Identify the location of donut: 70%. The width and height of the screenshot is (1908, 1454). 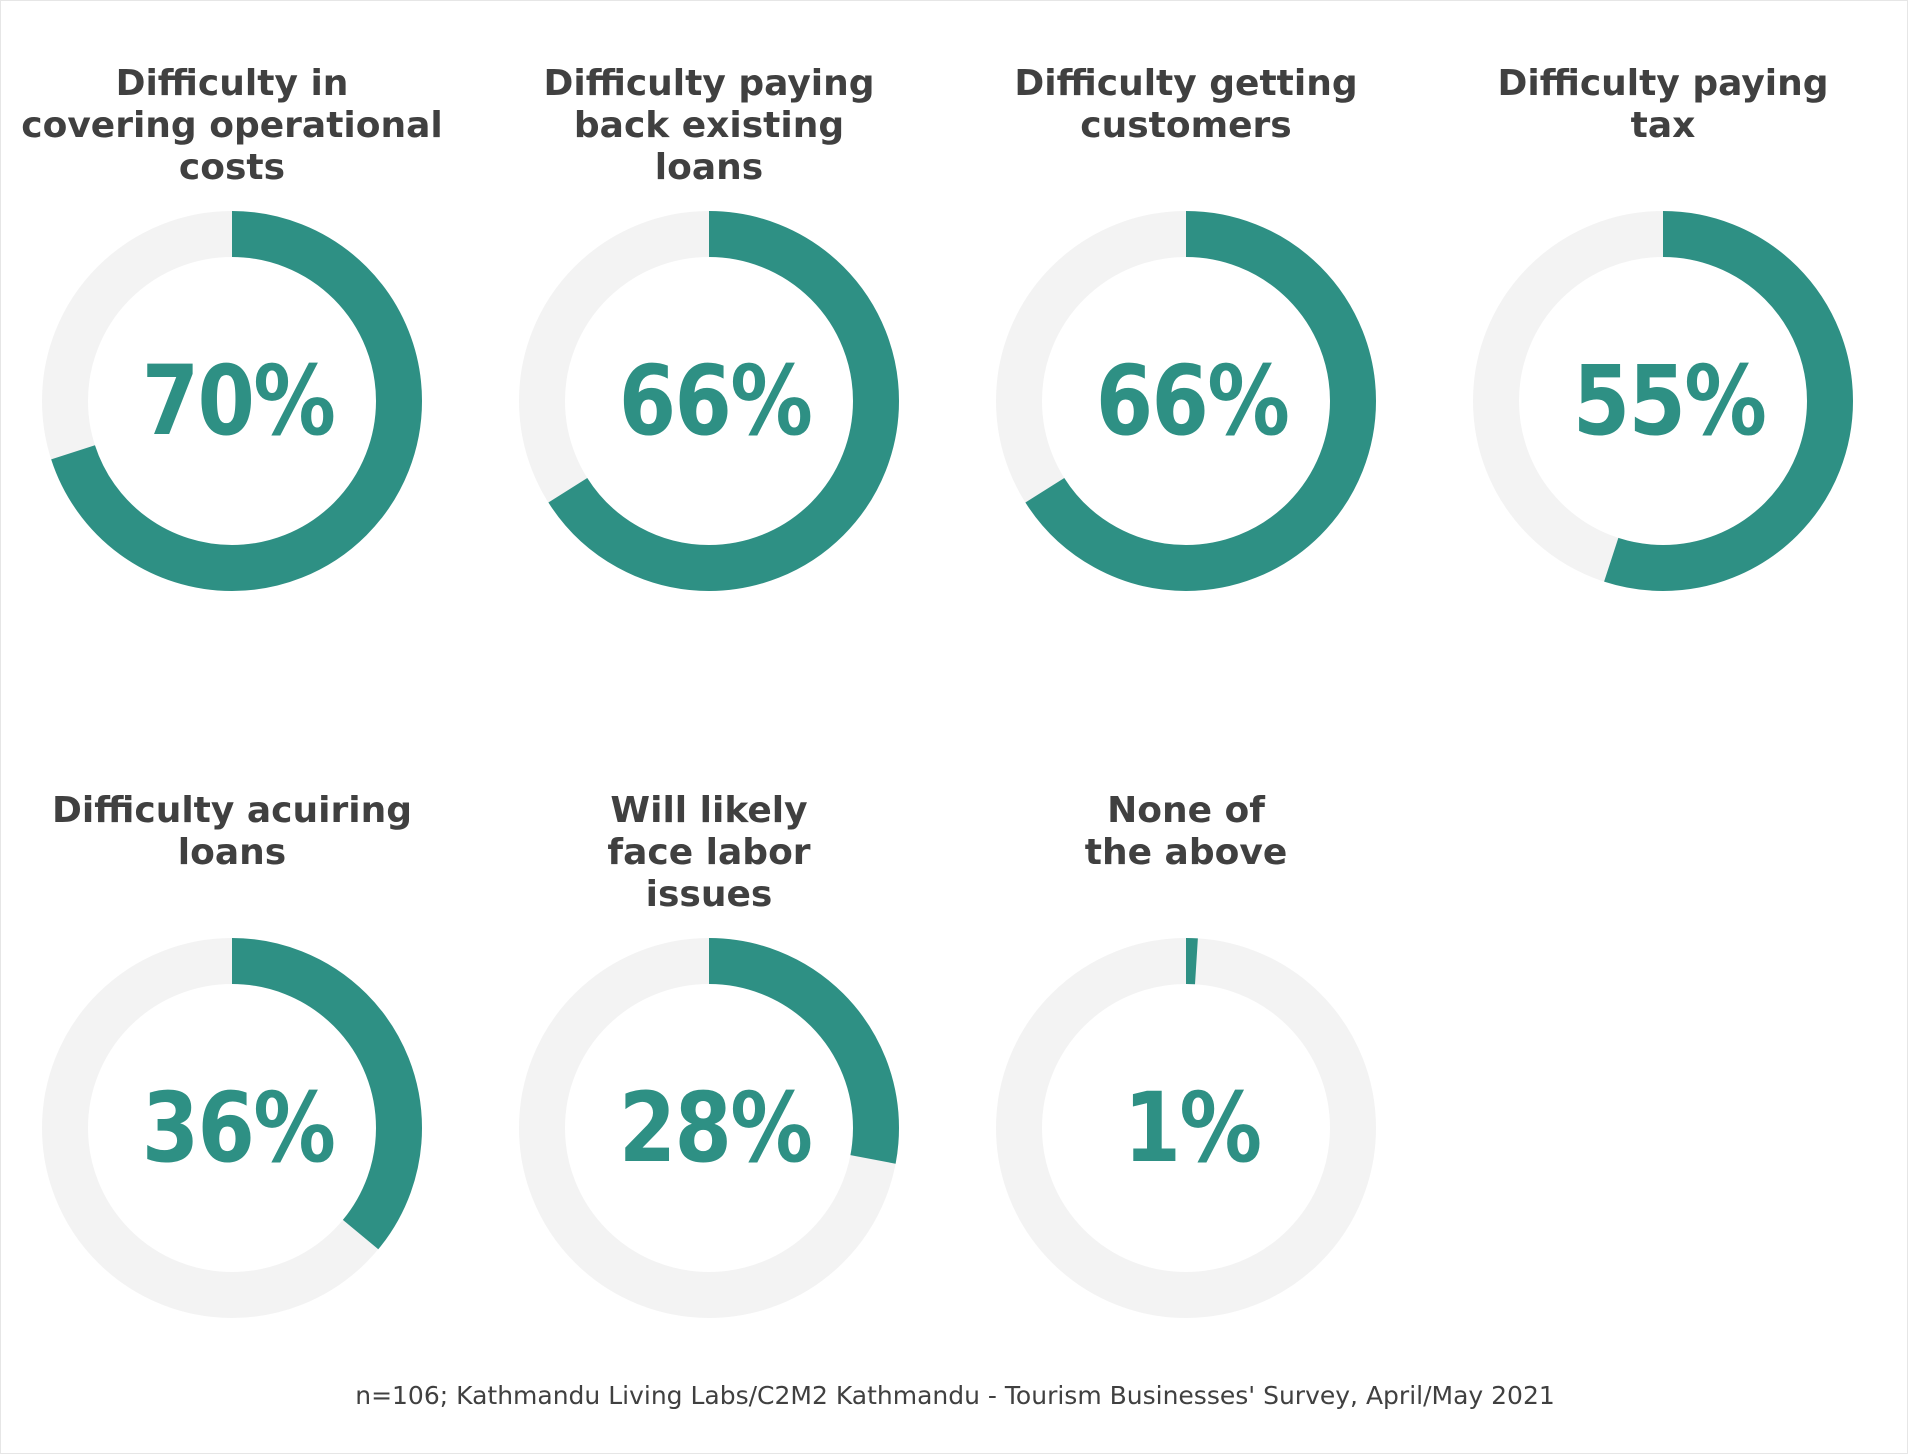
(232, 401).